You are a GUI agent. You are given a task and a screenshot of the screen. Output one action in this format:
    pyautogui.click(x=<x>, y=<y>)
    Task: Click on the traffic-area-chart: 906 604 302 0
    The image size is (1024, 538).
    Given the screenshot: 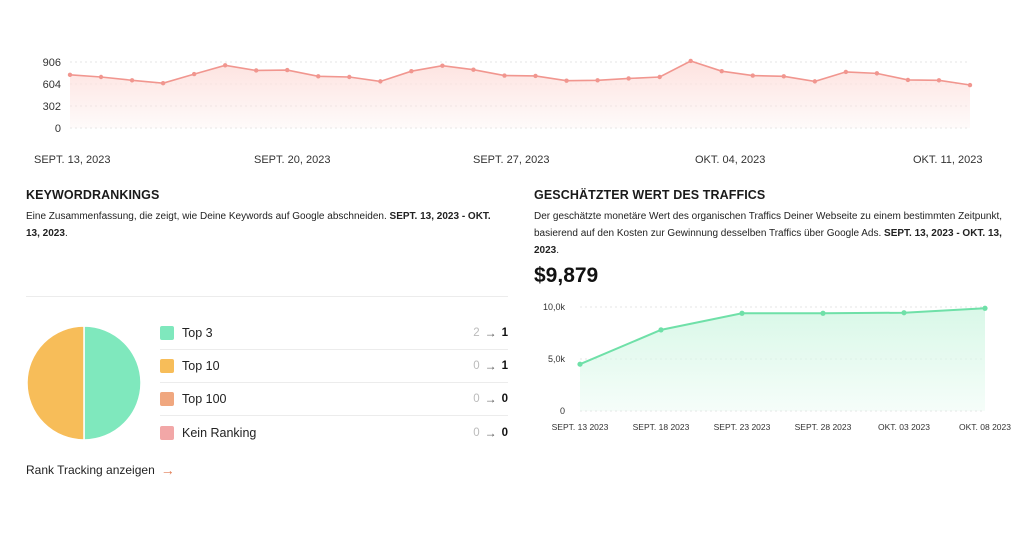 What is the action you would take?
    pyautogui.click(x=508, y=96)
    